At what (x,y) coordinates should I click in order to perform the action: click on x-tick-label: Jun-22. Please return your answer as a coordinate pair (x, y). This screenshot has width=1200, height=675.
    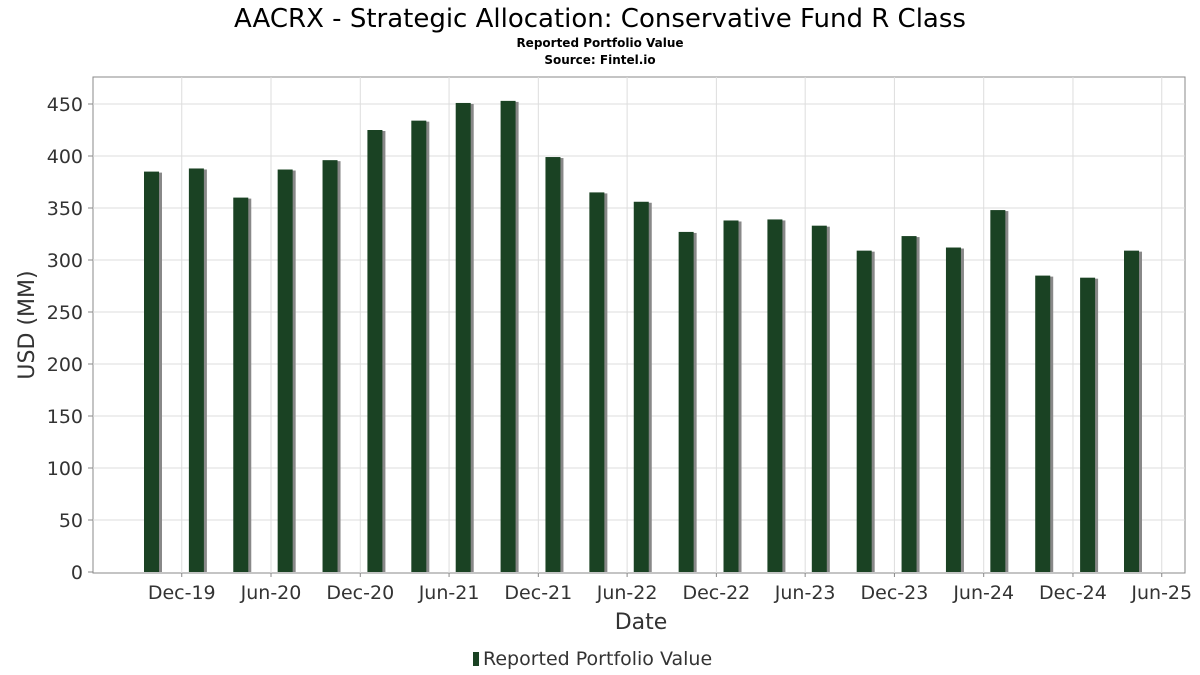
    Looking at the image, I should click on (627, 593).